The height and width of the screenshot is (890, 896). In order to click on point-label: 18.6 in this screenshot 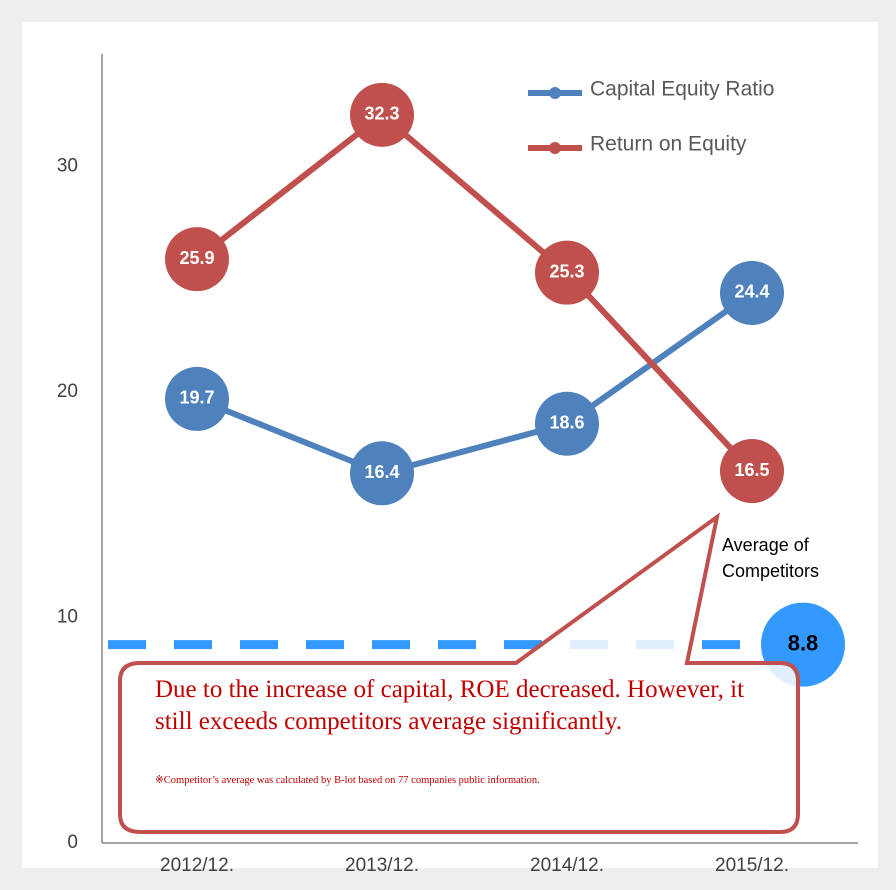, I will do `click(566, 422)`.